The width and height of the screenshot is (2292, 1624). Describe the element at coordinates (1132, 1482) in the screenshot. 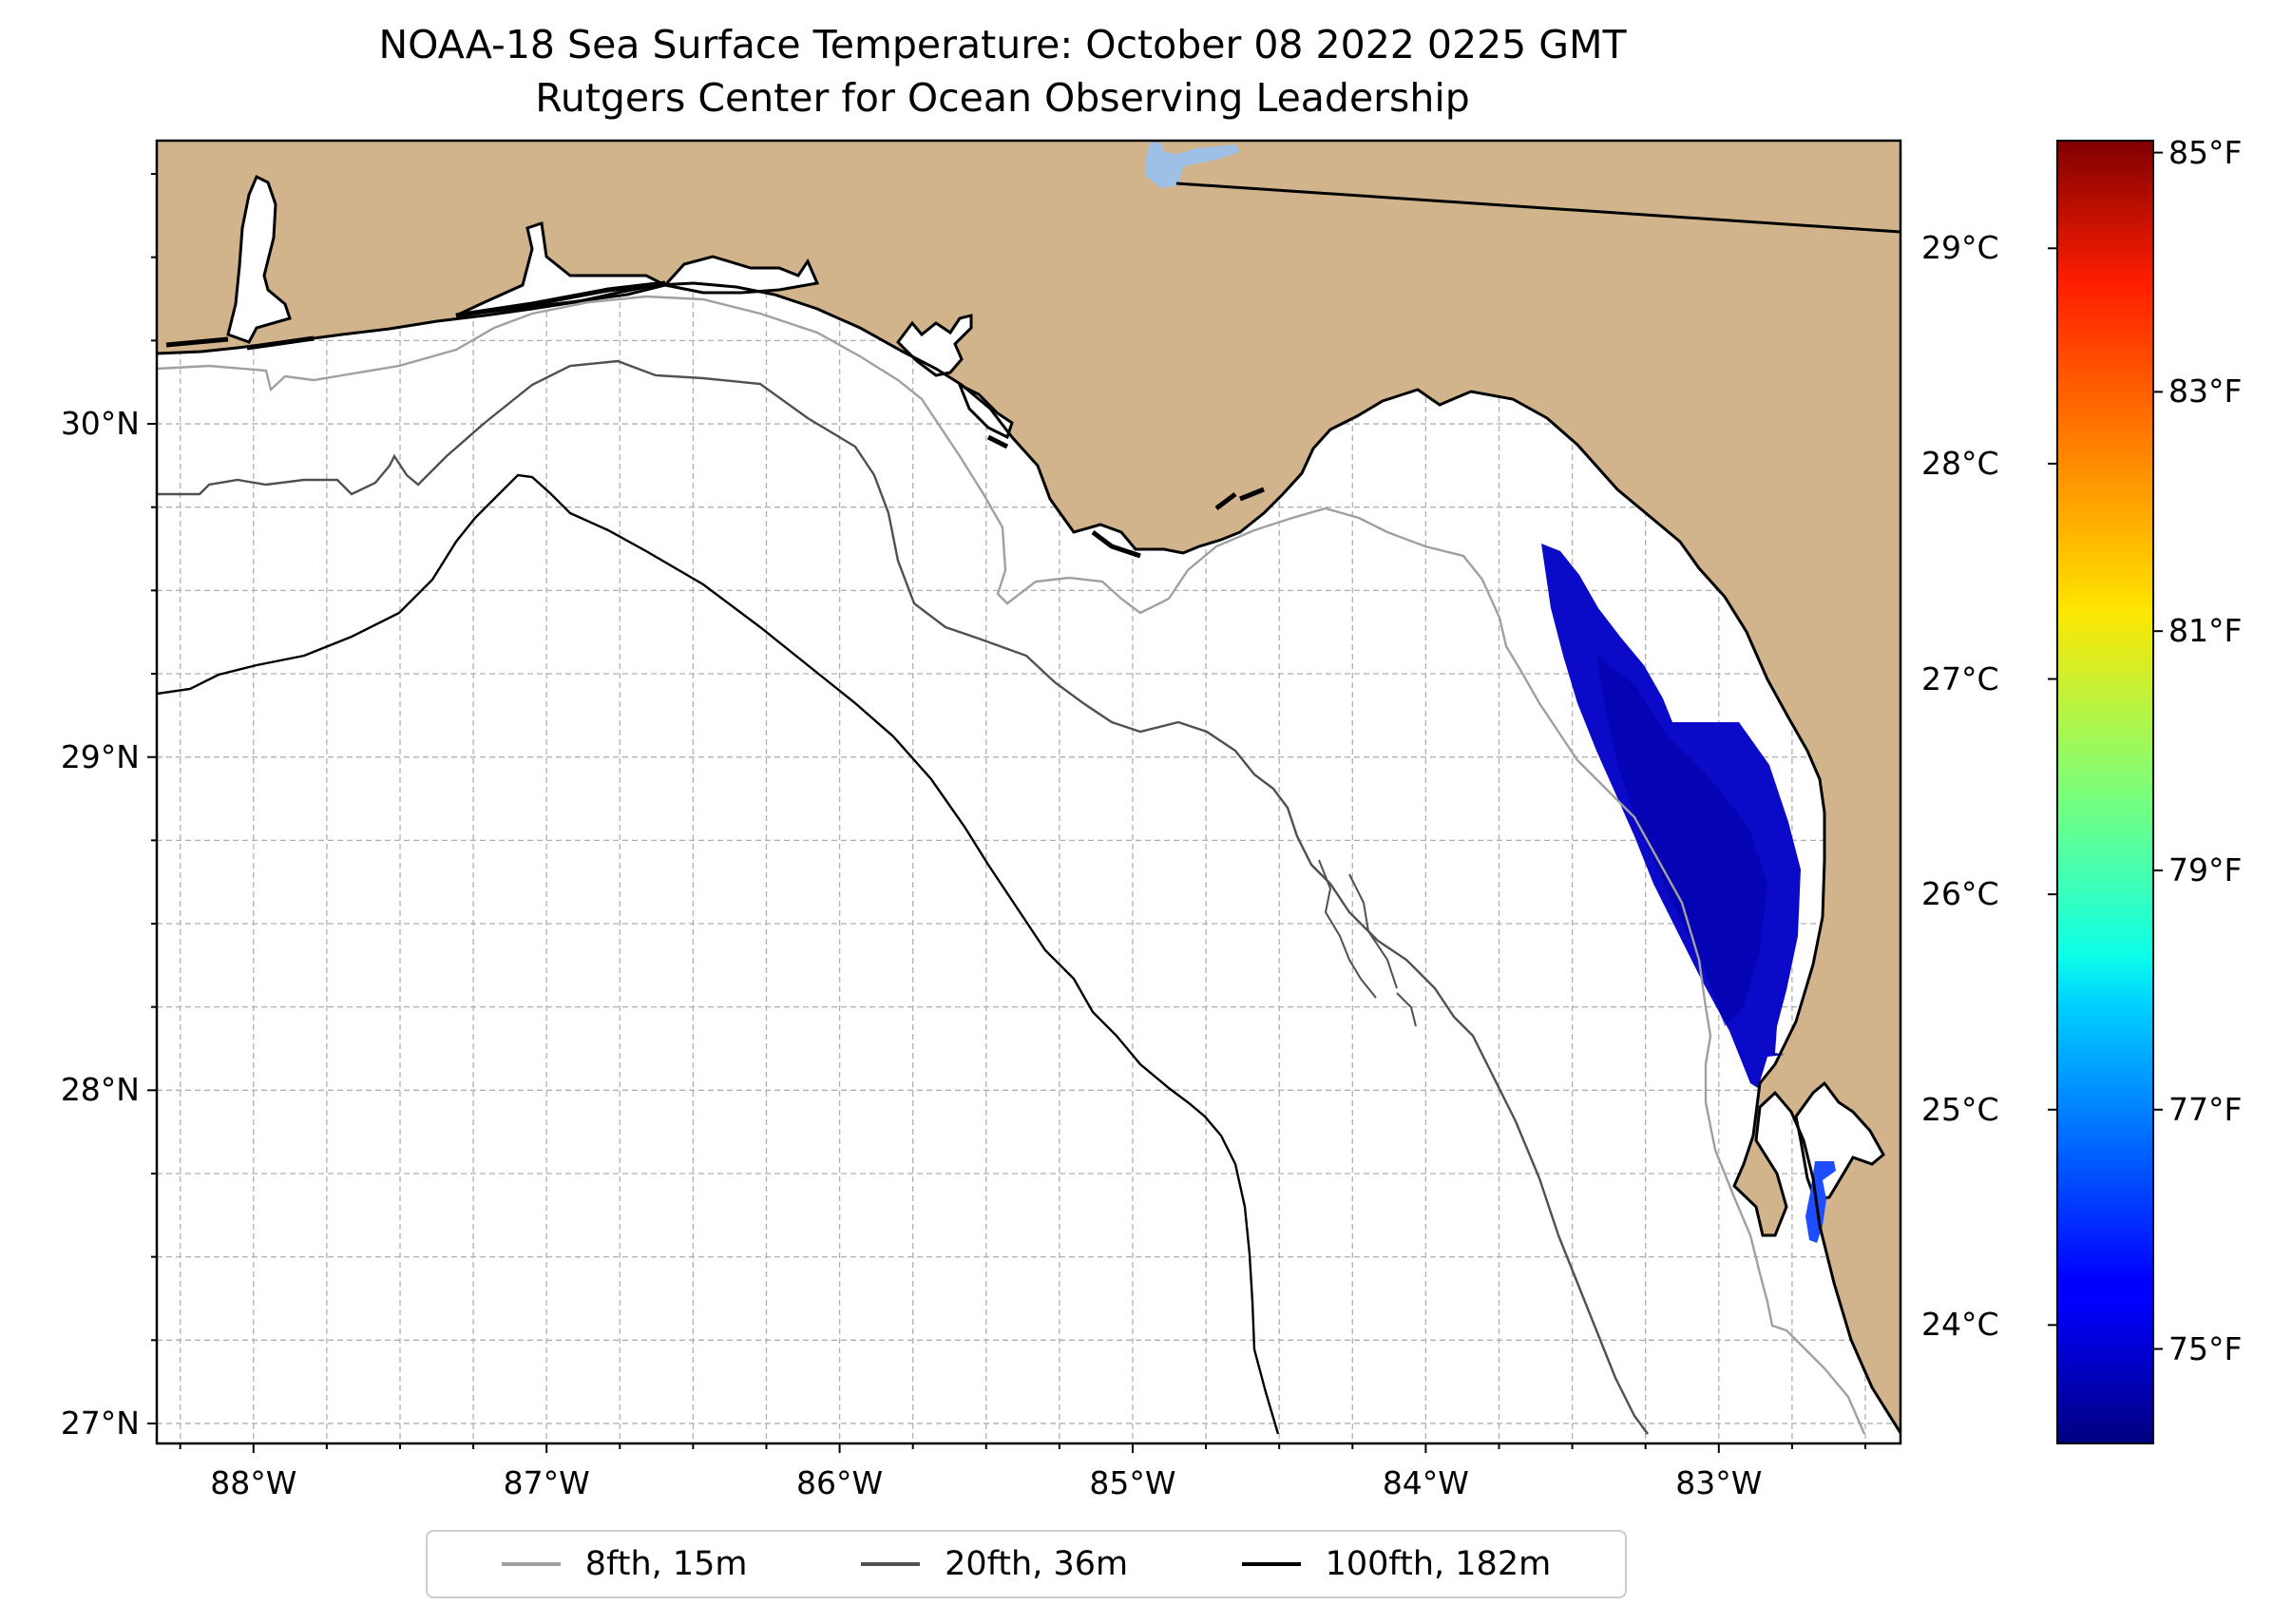

I see `lon-label: 85°W` at that location.